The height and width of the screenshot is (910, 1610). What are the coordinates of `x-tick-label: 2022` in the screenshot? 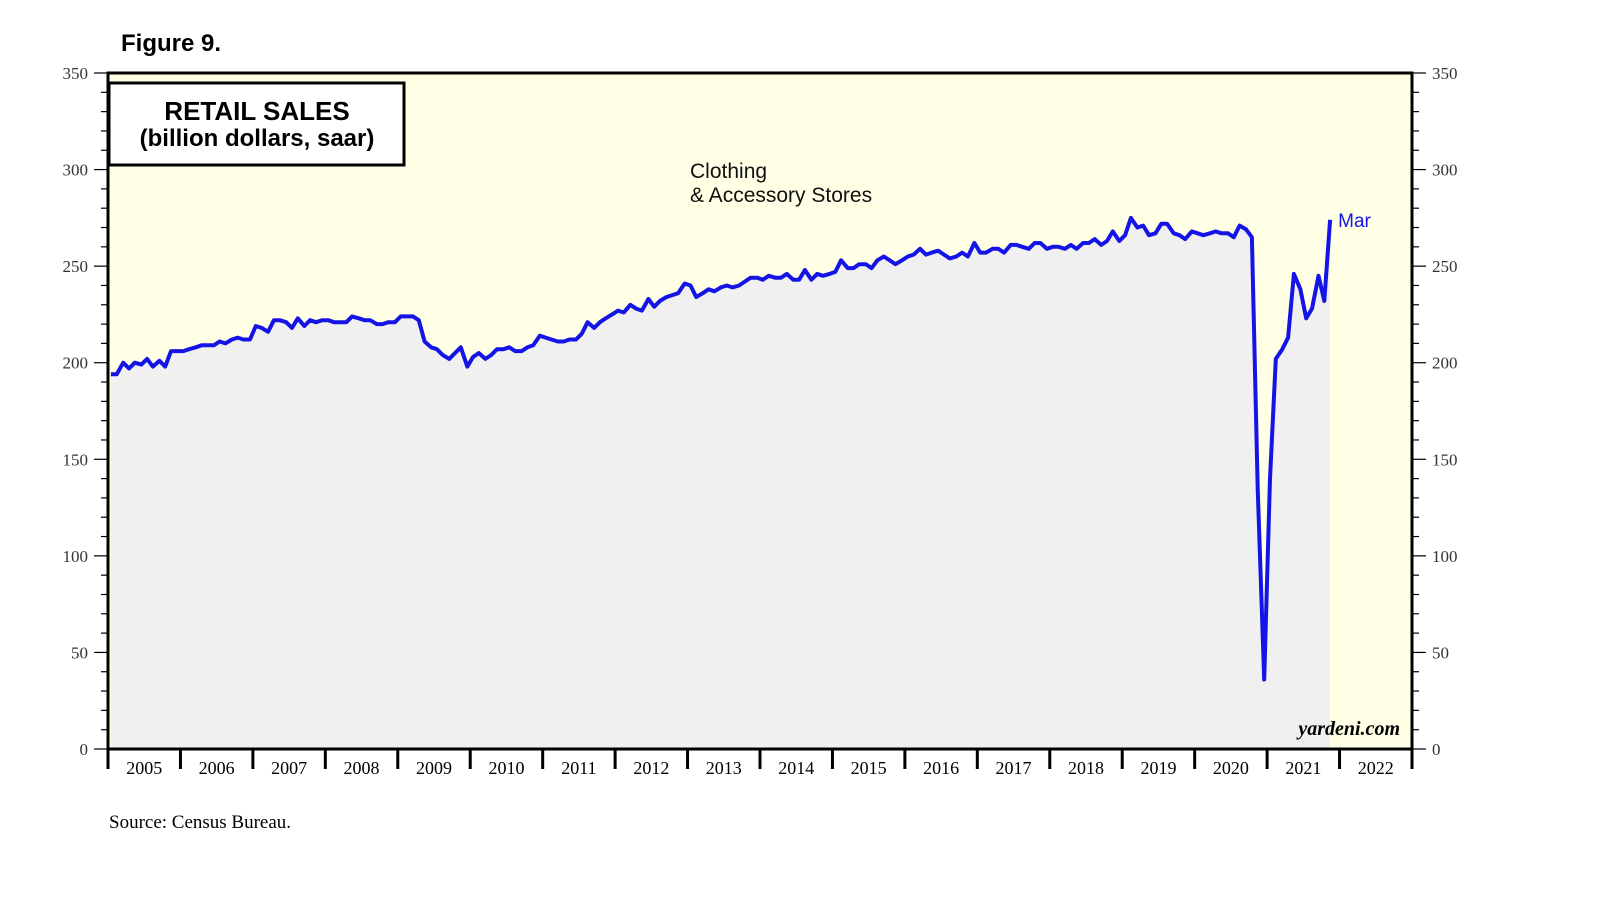 It's located at (1376, 768).